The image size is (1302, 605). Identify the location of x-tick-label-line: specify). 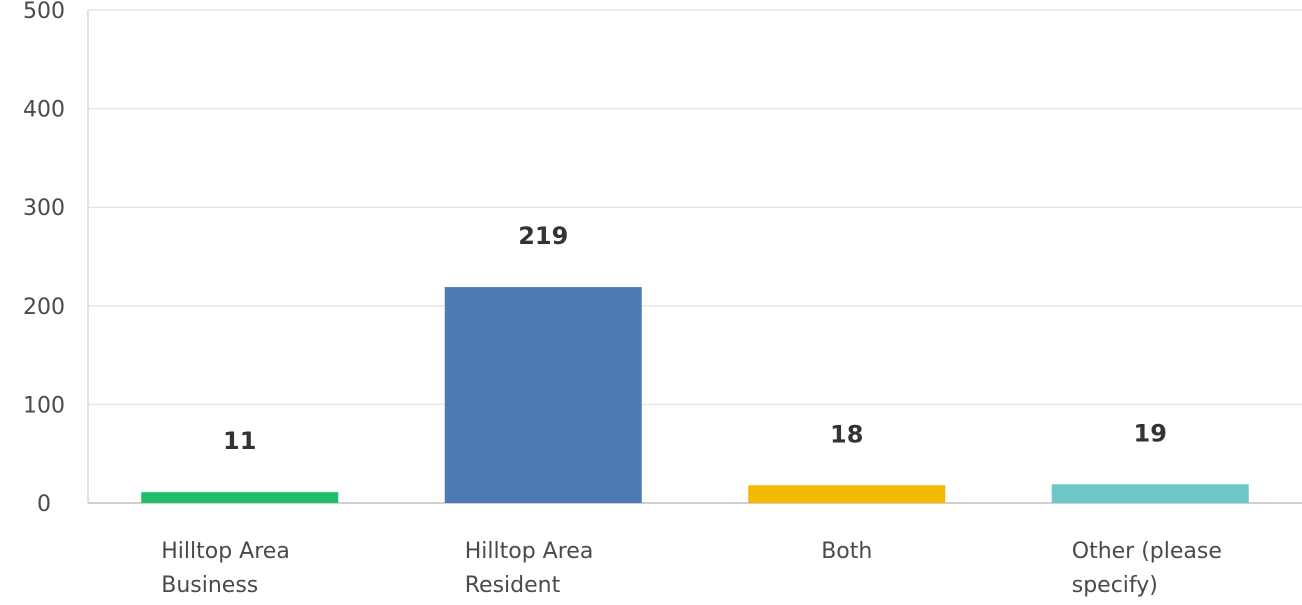
(1115, 585).